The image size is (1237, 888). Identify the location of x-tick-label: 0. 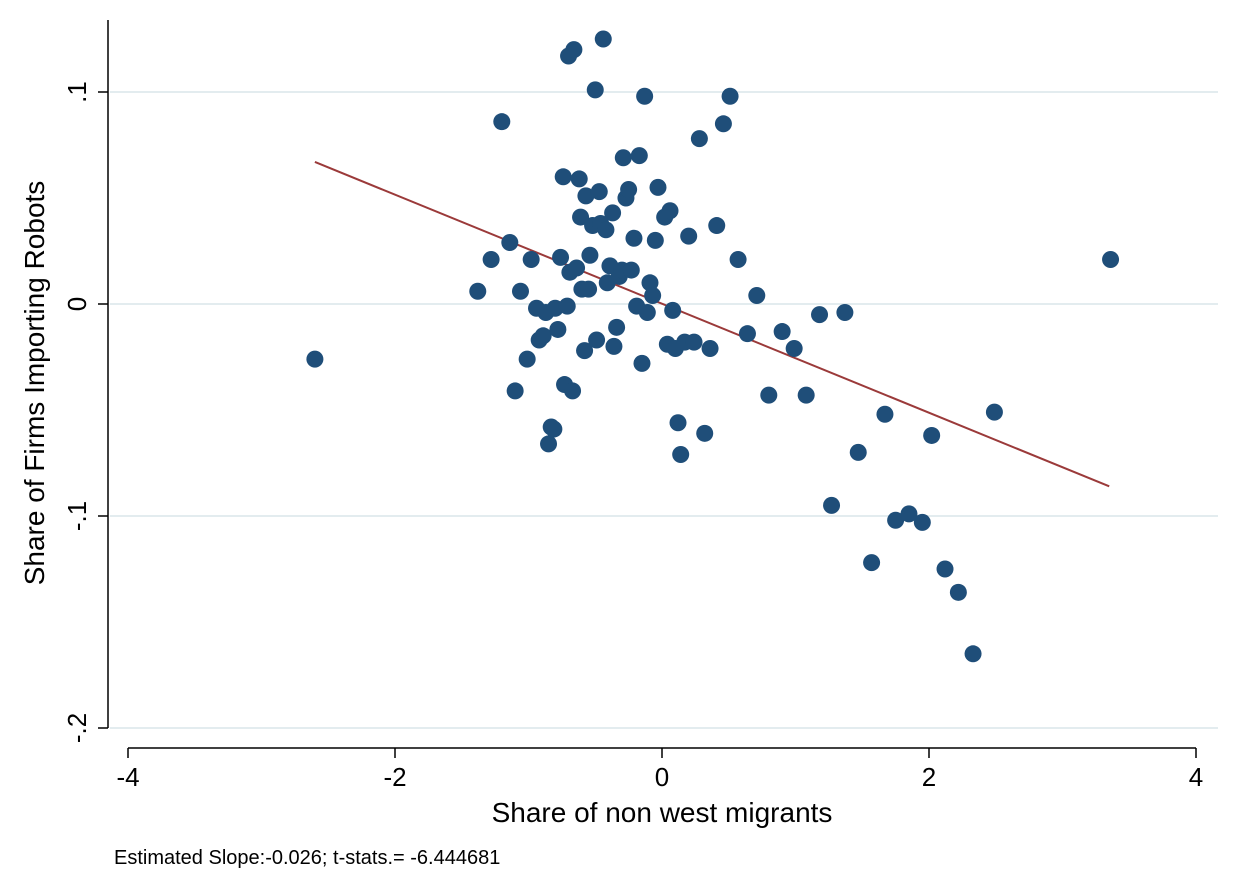
(662, 777).